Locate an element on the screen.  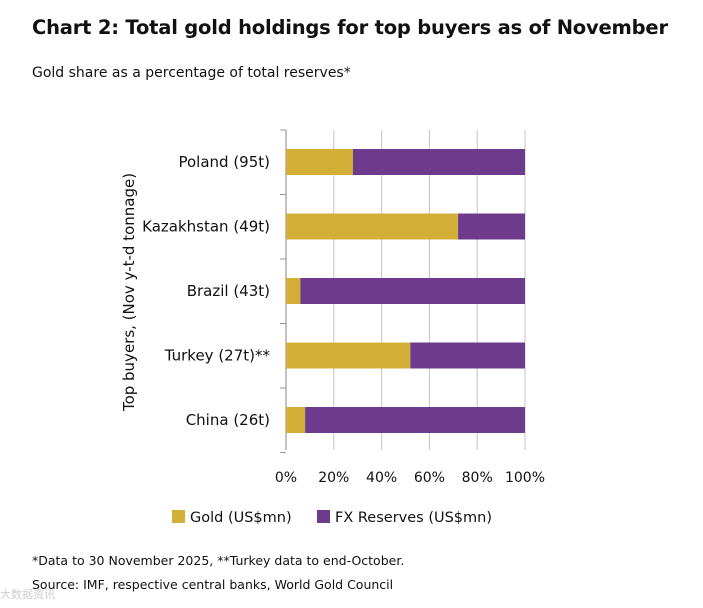
x-tick-label: 80% is located at coordinates (477, 478).